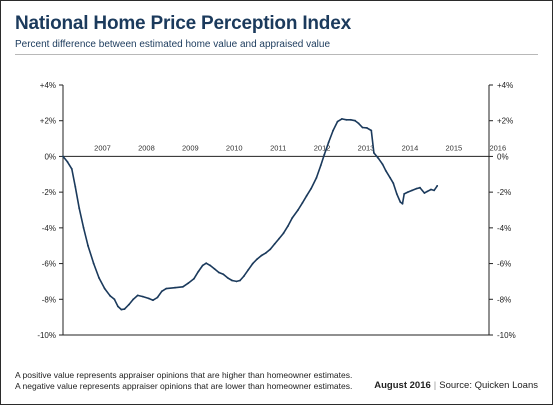 This screenshot has height=405, width=553. Describe the element at coordinates (49, 228) in the screenshot. I see `y-tick-label-left: -4%` at that location.